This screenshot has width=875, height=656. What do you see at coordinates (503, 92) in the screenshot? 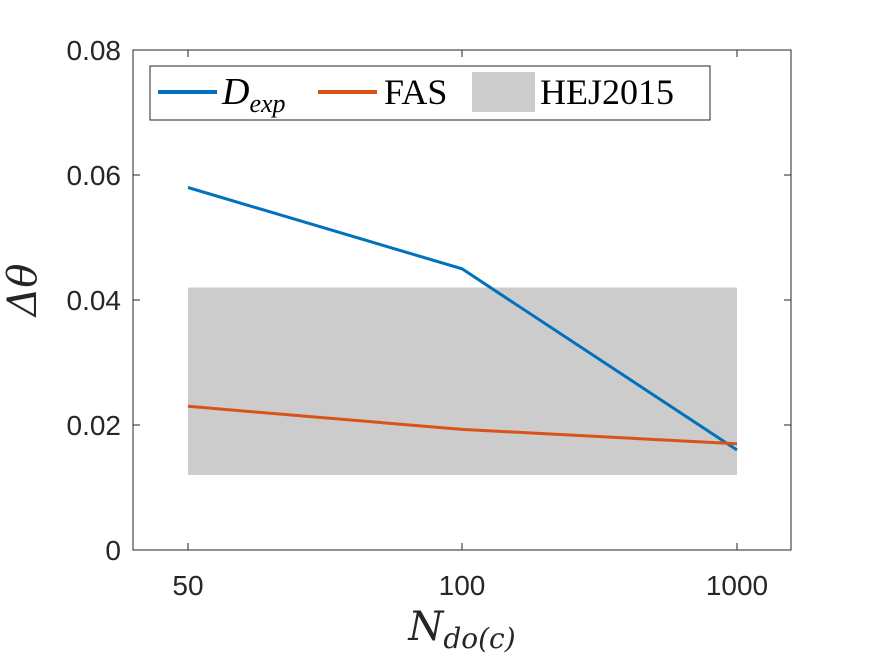
I see `legend-swatch-hej2015` at bounding box center [503, 92].